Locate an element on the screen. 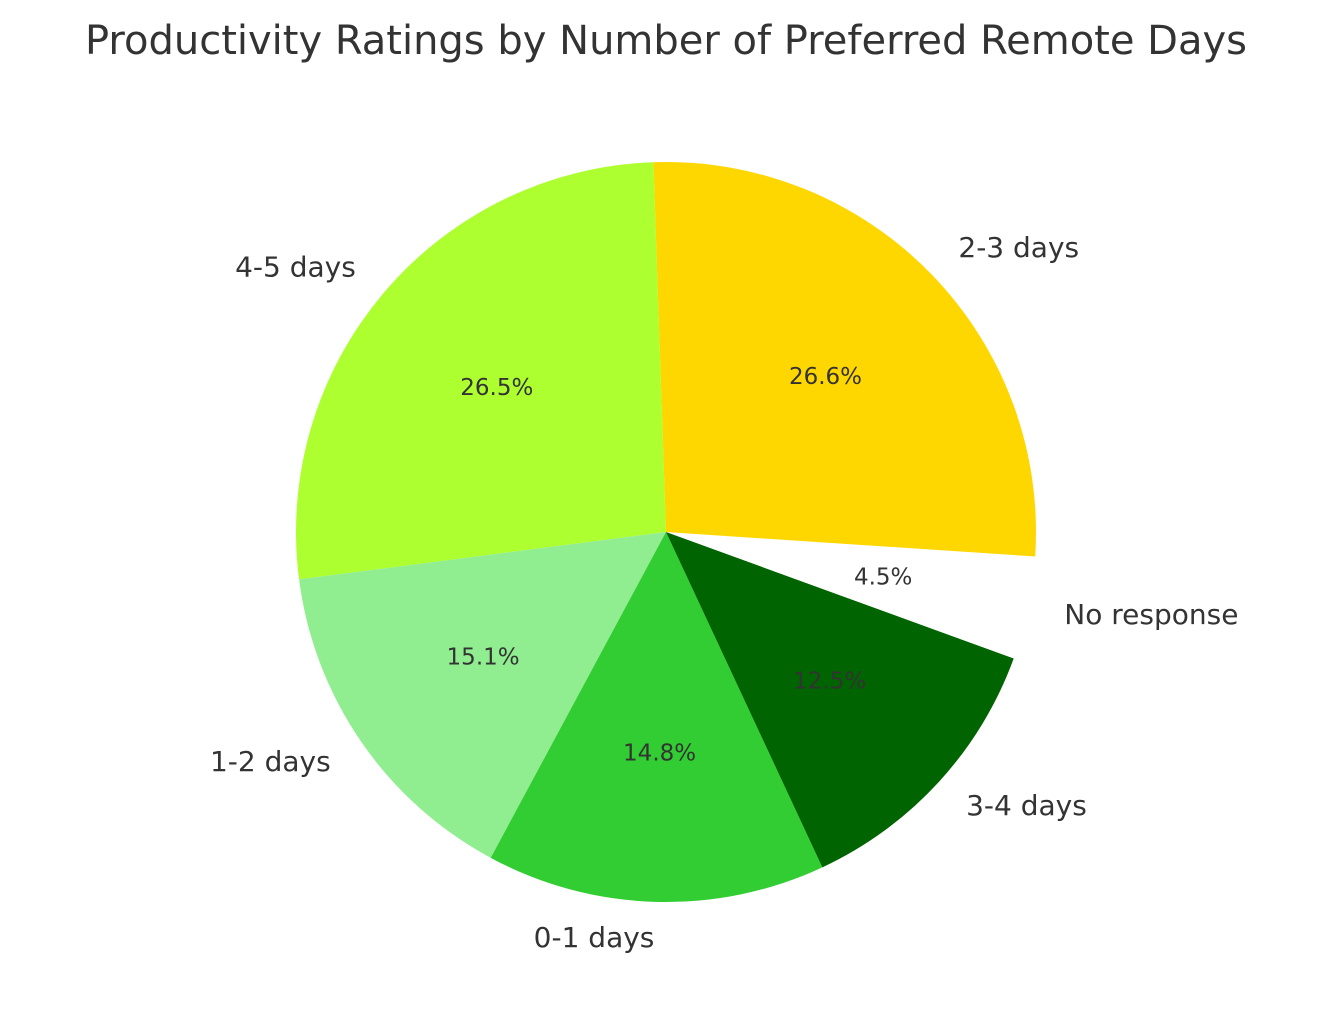 The image size is (1333, 1014). pie-slice-no-response is located at coordinates (851, 595).